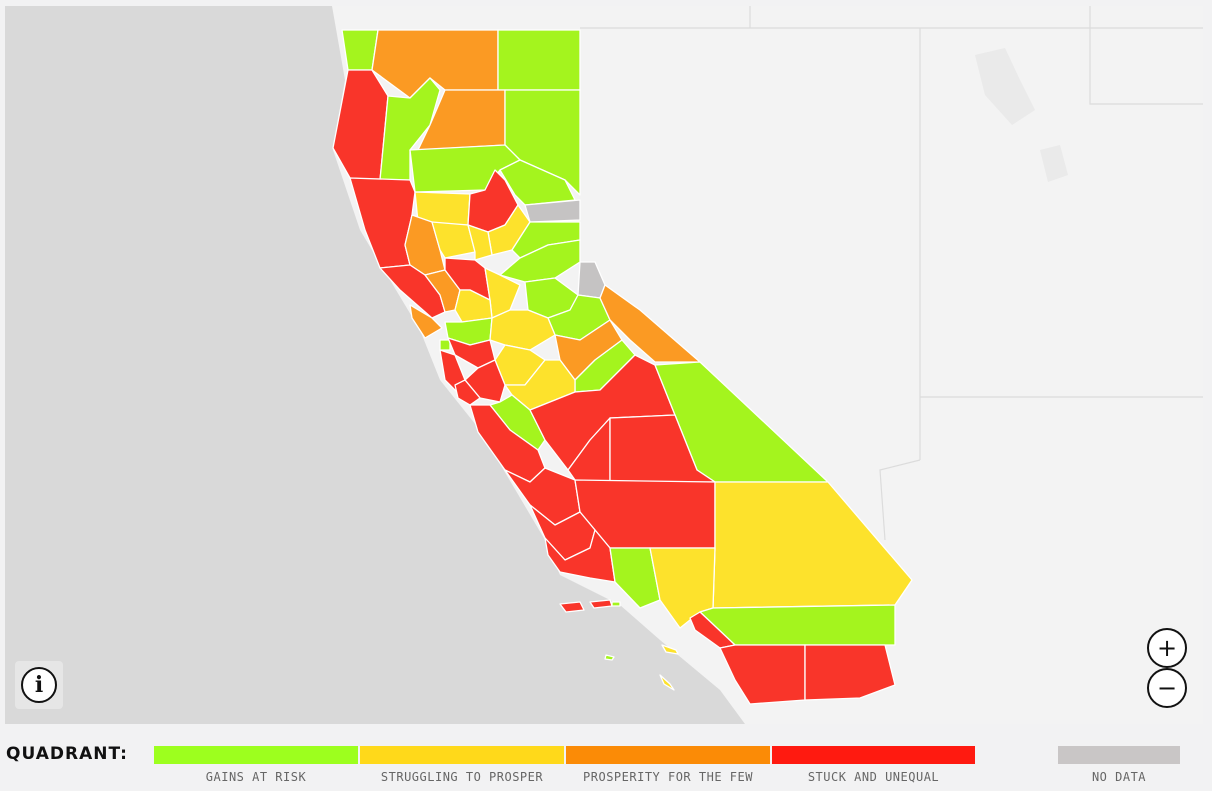 This screenshot has width=1212, height=791. Describe the element at coordinates (445, 345) in the screenshot. I see `county-san-francisco` at that location.